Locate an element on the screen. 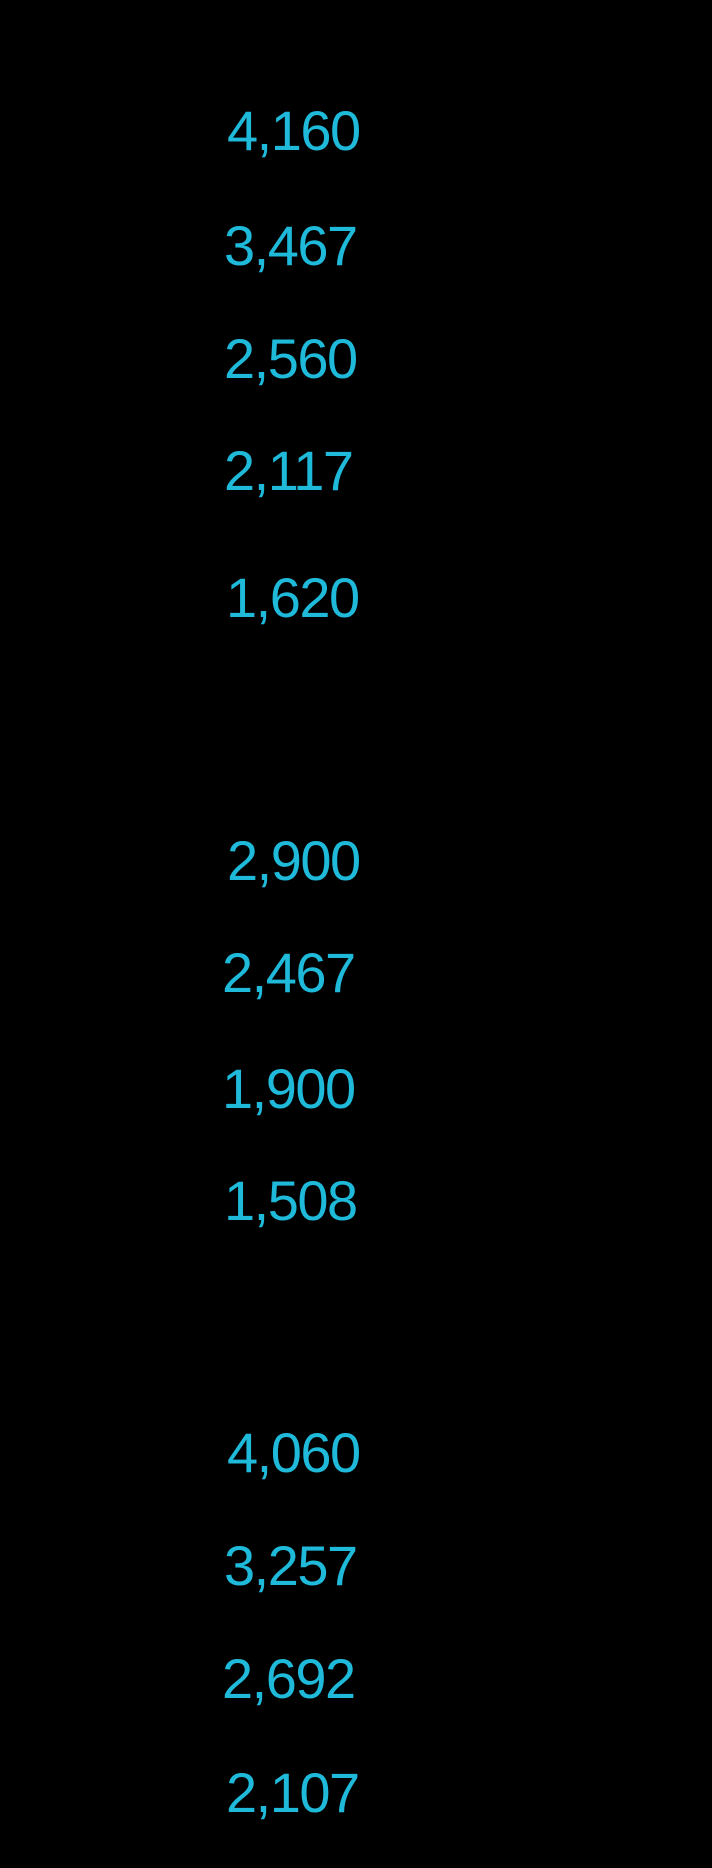  numeric-value: 2,560 is located at coordinates (291, 358).